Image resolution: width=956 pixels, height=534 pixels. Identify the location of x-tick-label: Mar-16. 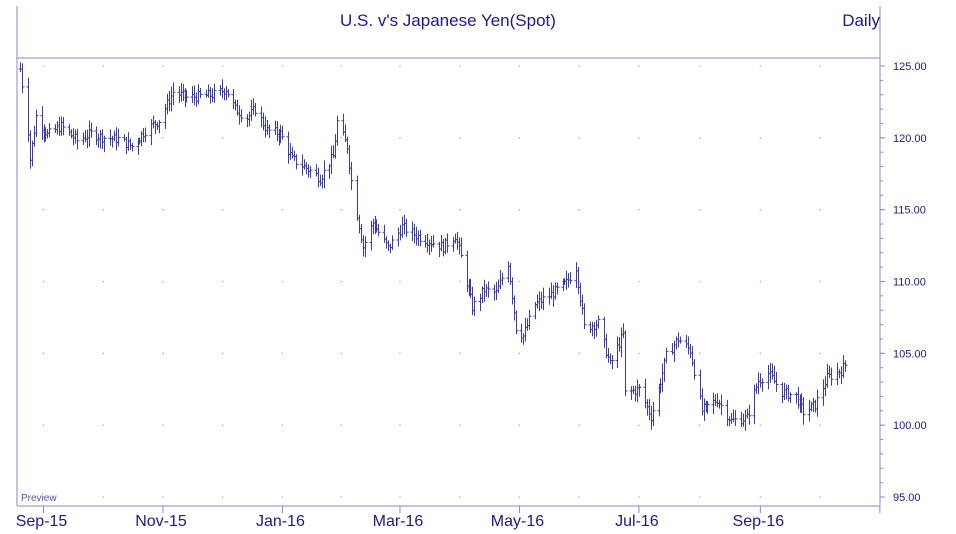
(398, 521).